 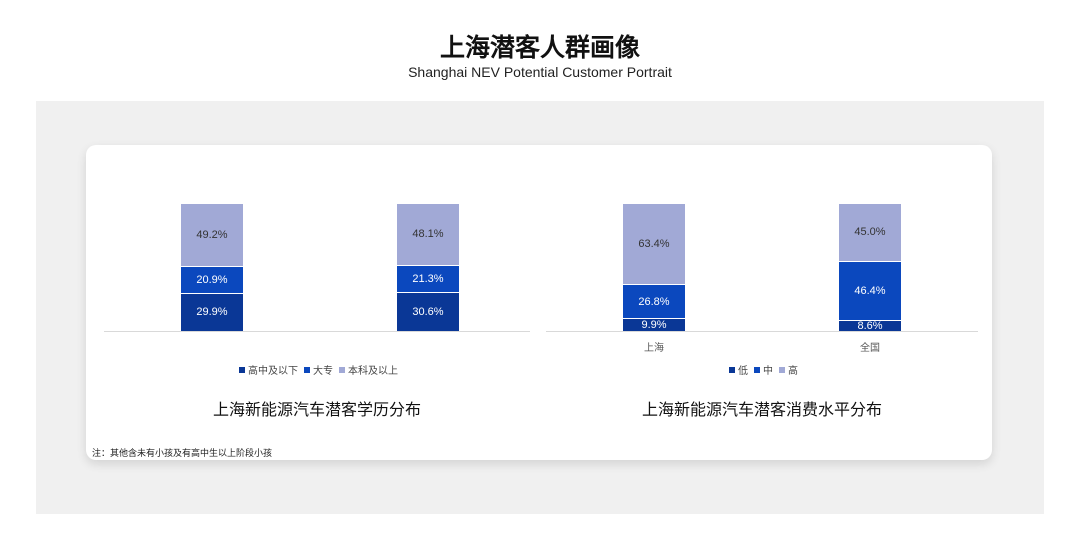 What do you see at coordinates (373, 371) in the screenshot?
I see `legend-label: 本科及以上` at bounding box center [373, 371].